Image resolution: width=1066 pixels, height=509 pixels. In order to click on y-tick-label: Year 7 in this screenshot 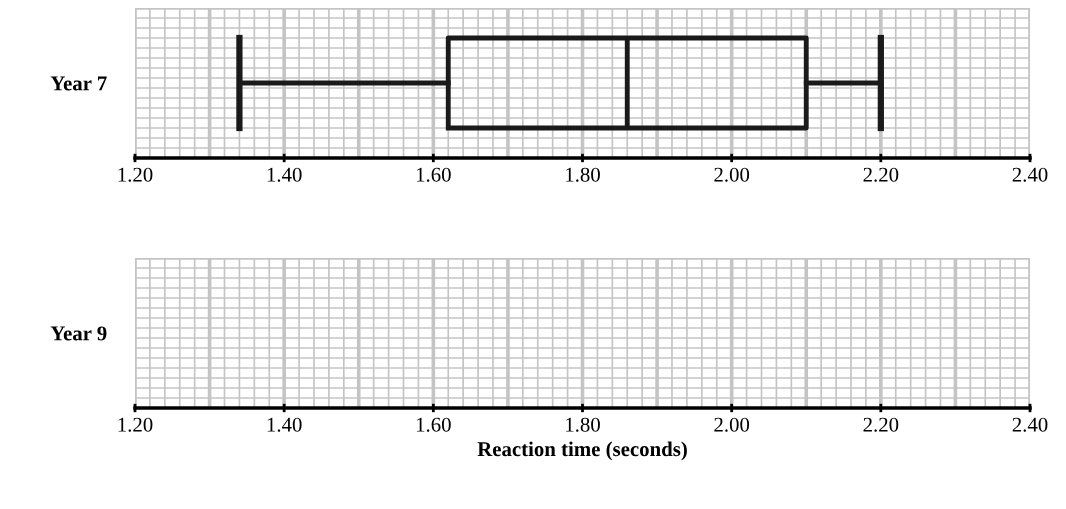, I will do `click(78, 83)`.